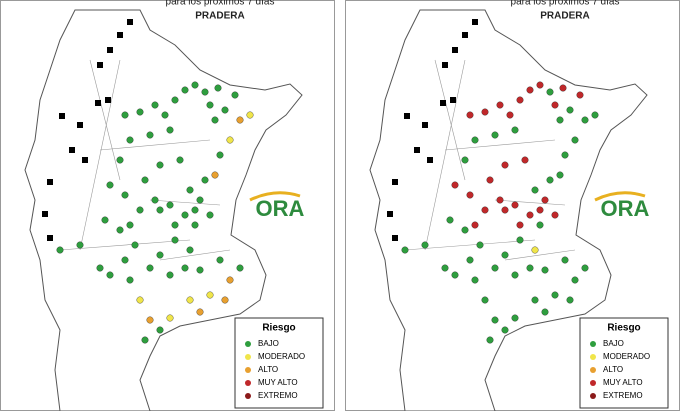 The image size is (680, 411). I want to click on legend-title: Riesgo, so click(623, 328).